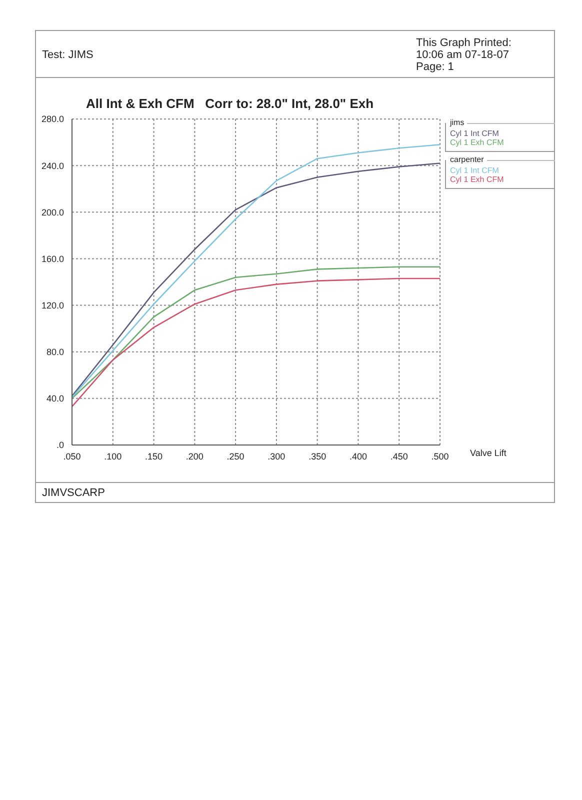 The height and width of the screenshot is (800, 582). What do you see at coordinates (464, 43) in the screenshot?
I see `text: This Graph Printed:` at bounding box center [464, 43].